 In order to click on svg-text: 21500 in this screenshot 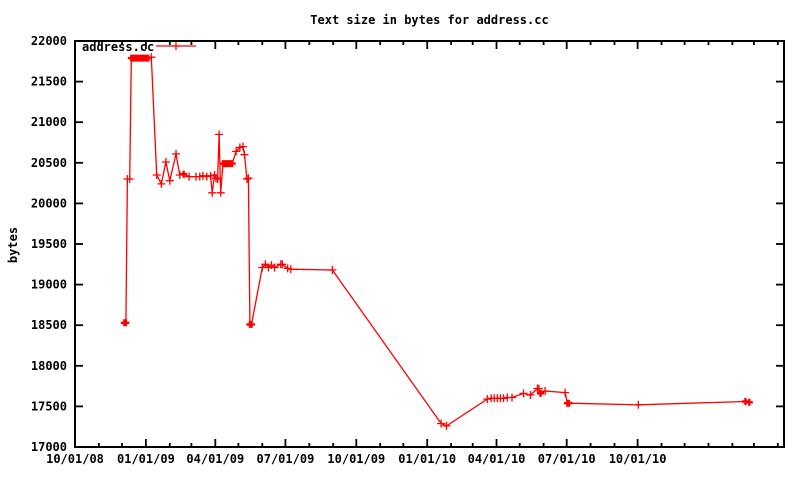, I will do `click(49, 82)`.